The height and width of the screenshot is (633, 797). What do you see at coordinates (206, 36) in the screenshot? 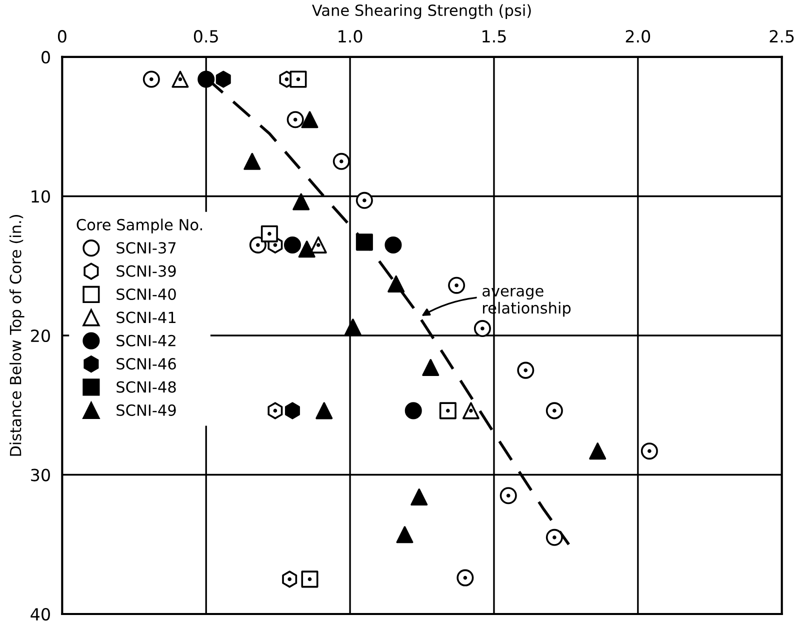
I see `x-tick-label: 0.5` at bounding box center [206, 36].